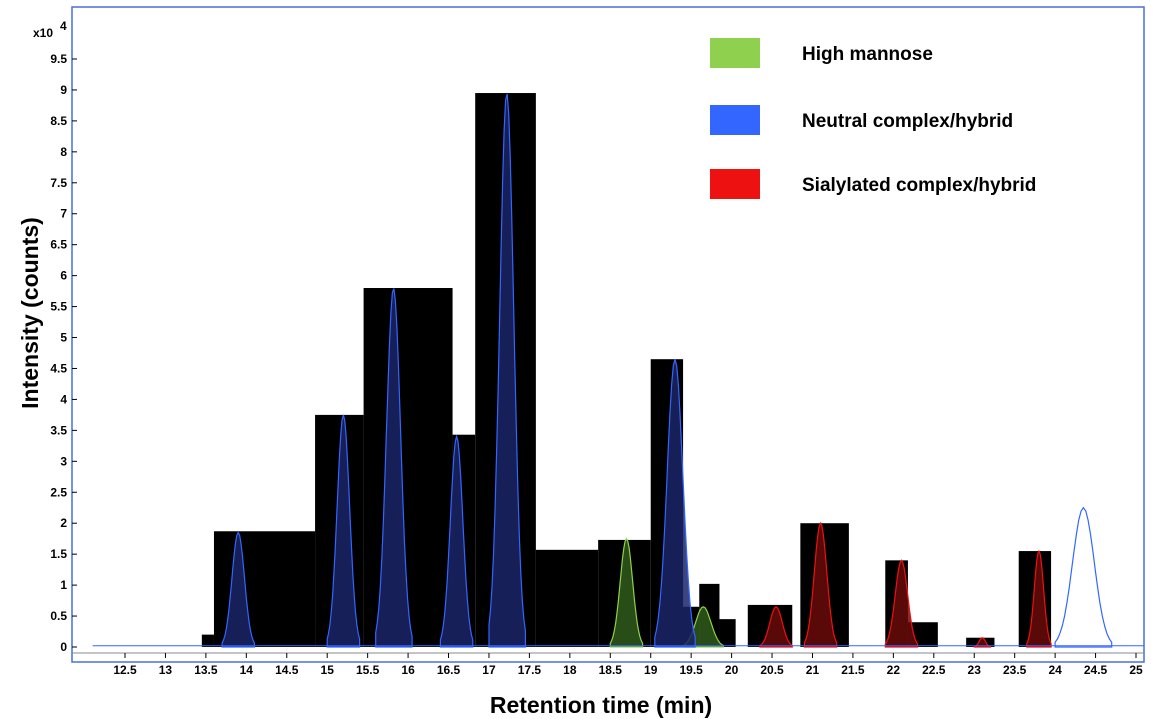 Image resolution: width=1155 pixels, height=719 pixels. I want to click on x-tick-label: 13.5, so click(206, 670).